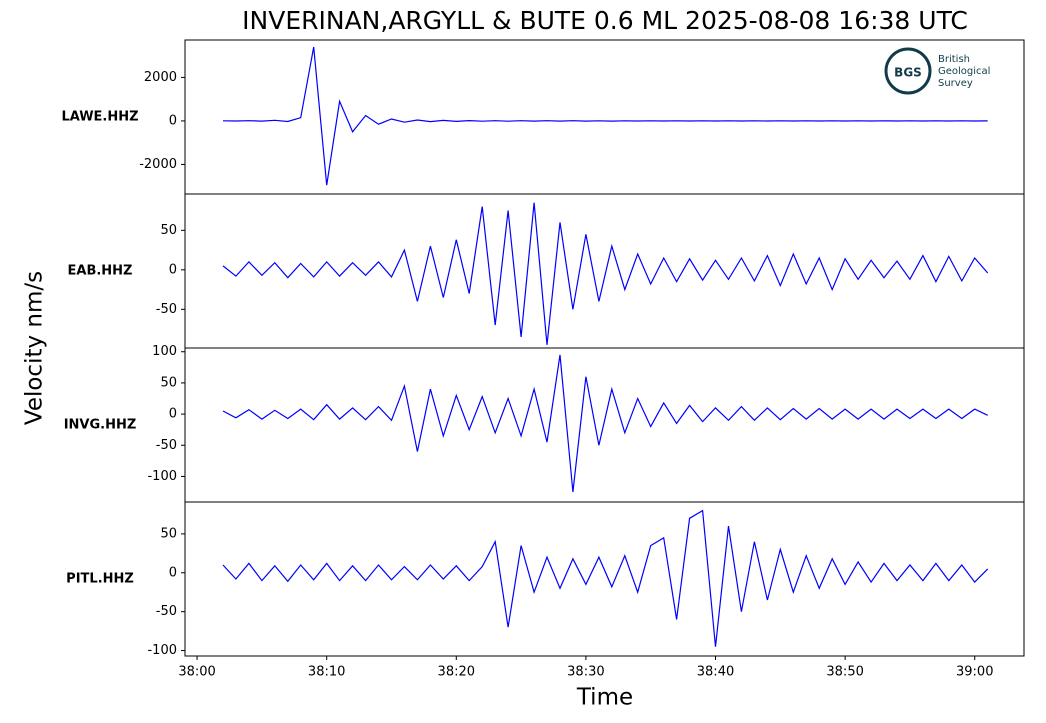 Image resolution: width=1046 pixels, height=723 pixels. I want to click on x-tick-label: 38:40, so click(715, 672).